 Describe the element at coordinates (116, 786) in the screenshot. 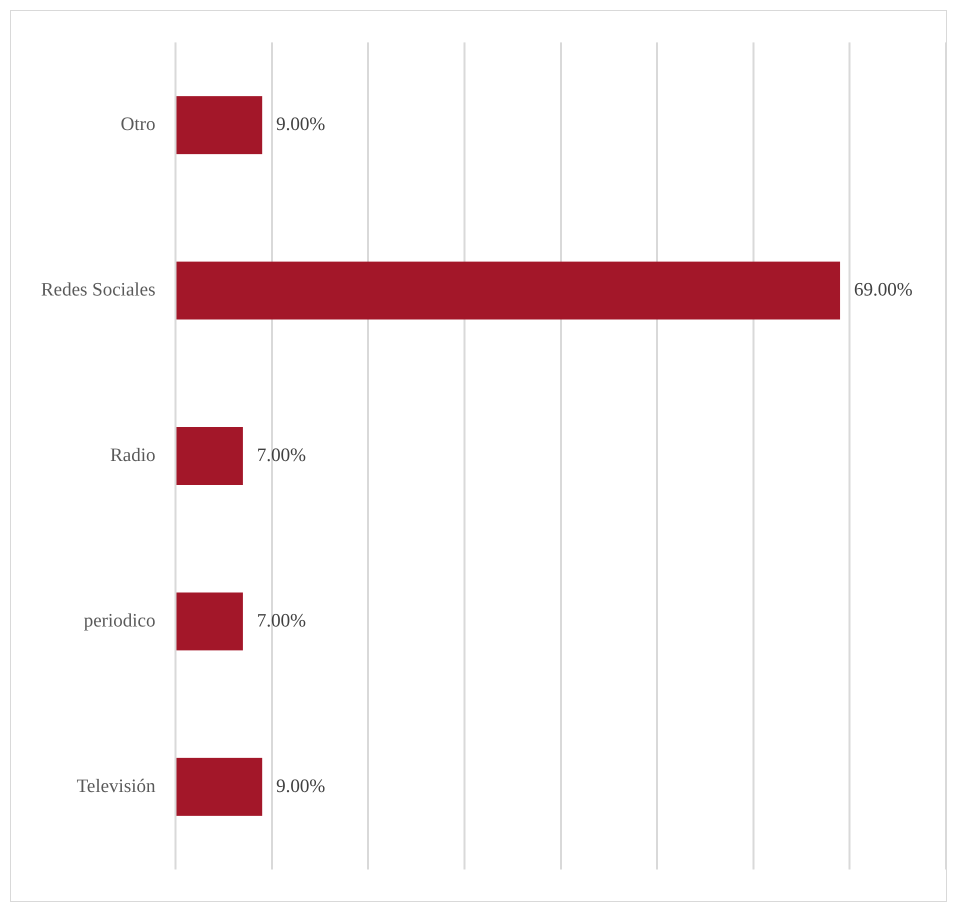

I see `y-tick-label: Televisión` at that location.